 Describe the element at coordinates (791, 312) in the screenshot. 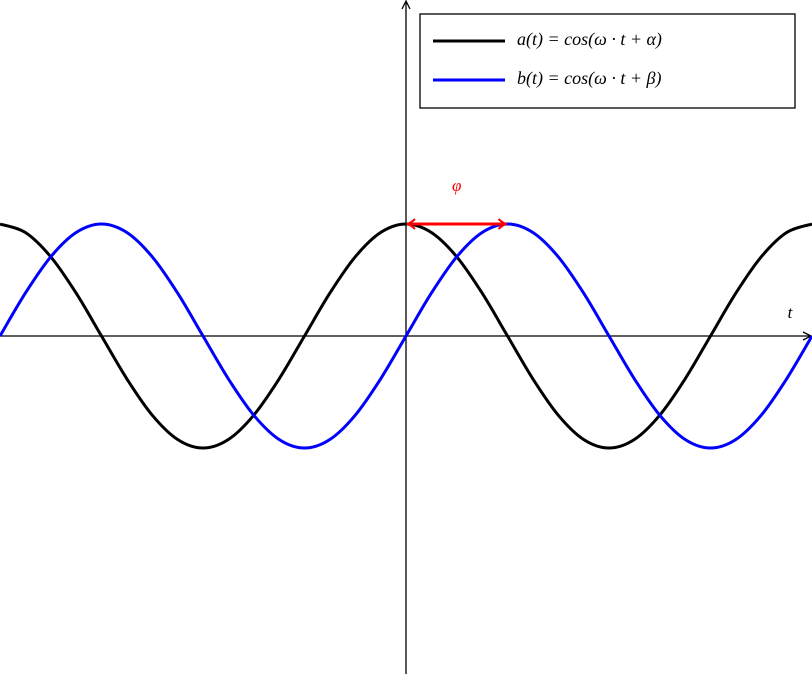

I see `x-axis-label: t` at that location.